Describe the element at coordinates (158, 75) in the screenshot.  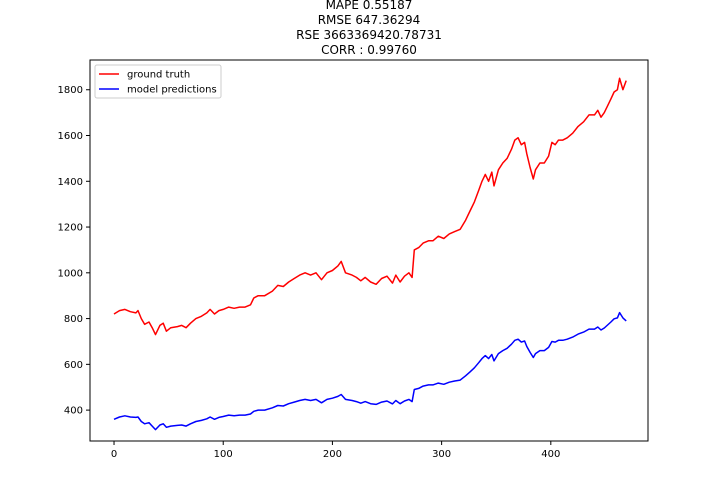
I see `legend-label-ground-truth: ground truth` at that location.